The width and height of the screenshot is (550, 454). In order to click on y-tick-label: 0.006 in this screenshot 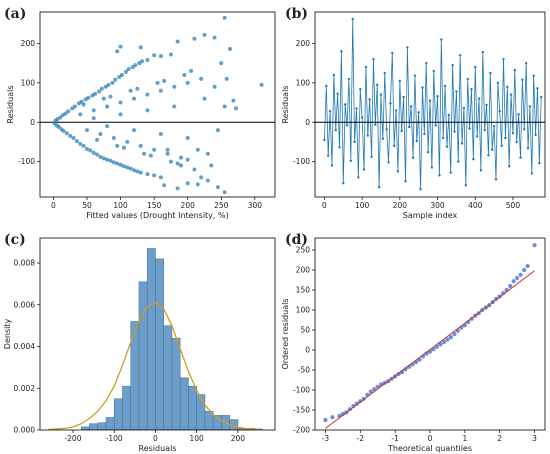, I will do `click(25, 304)`.